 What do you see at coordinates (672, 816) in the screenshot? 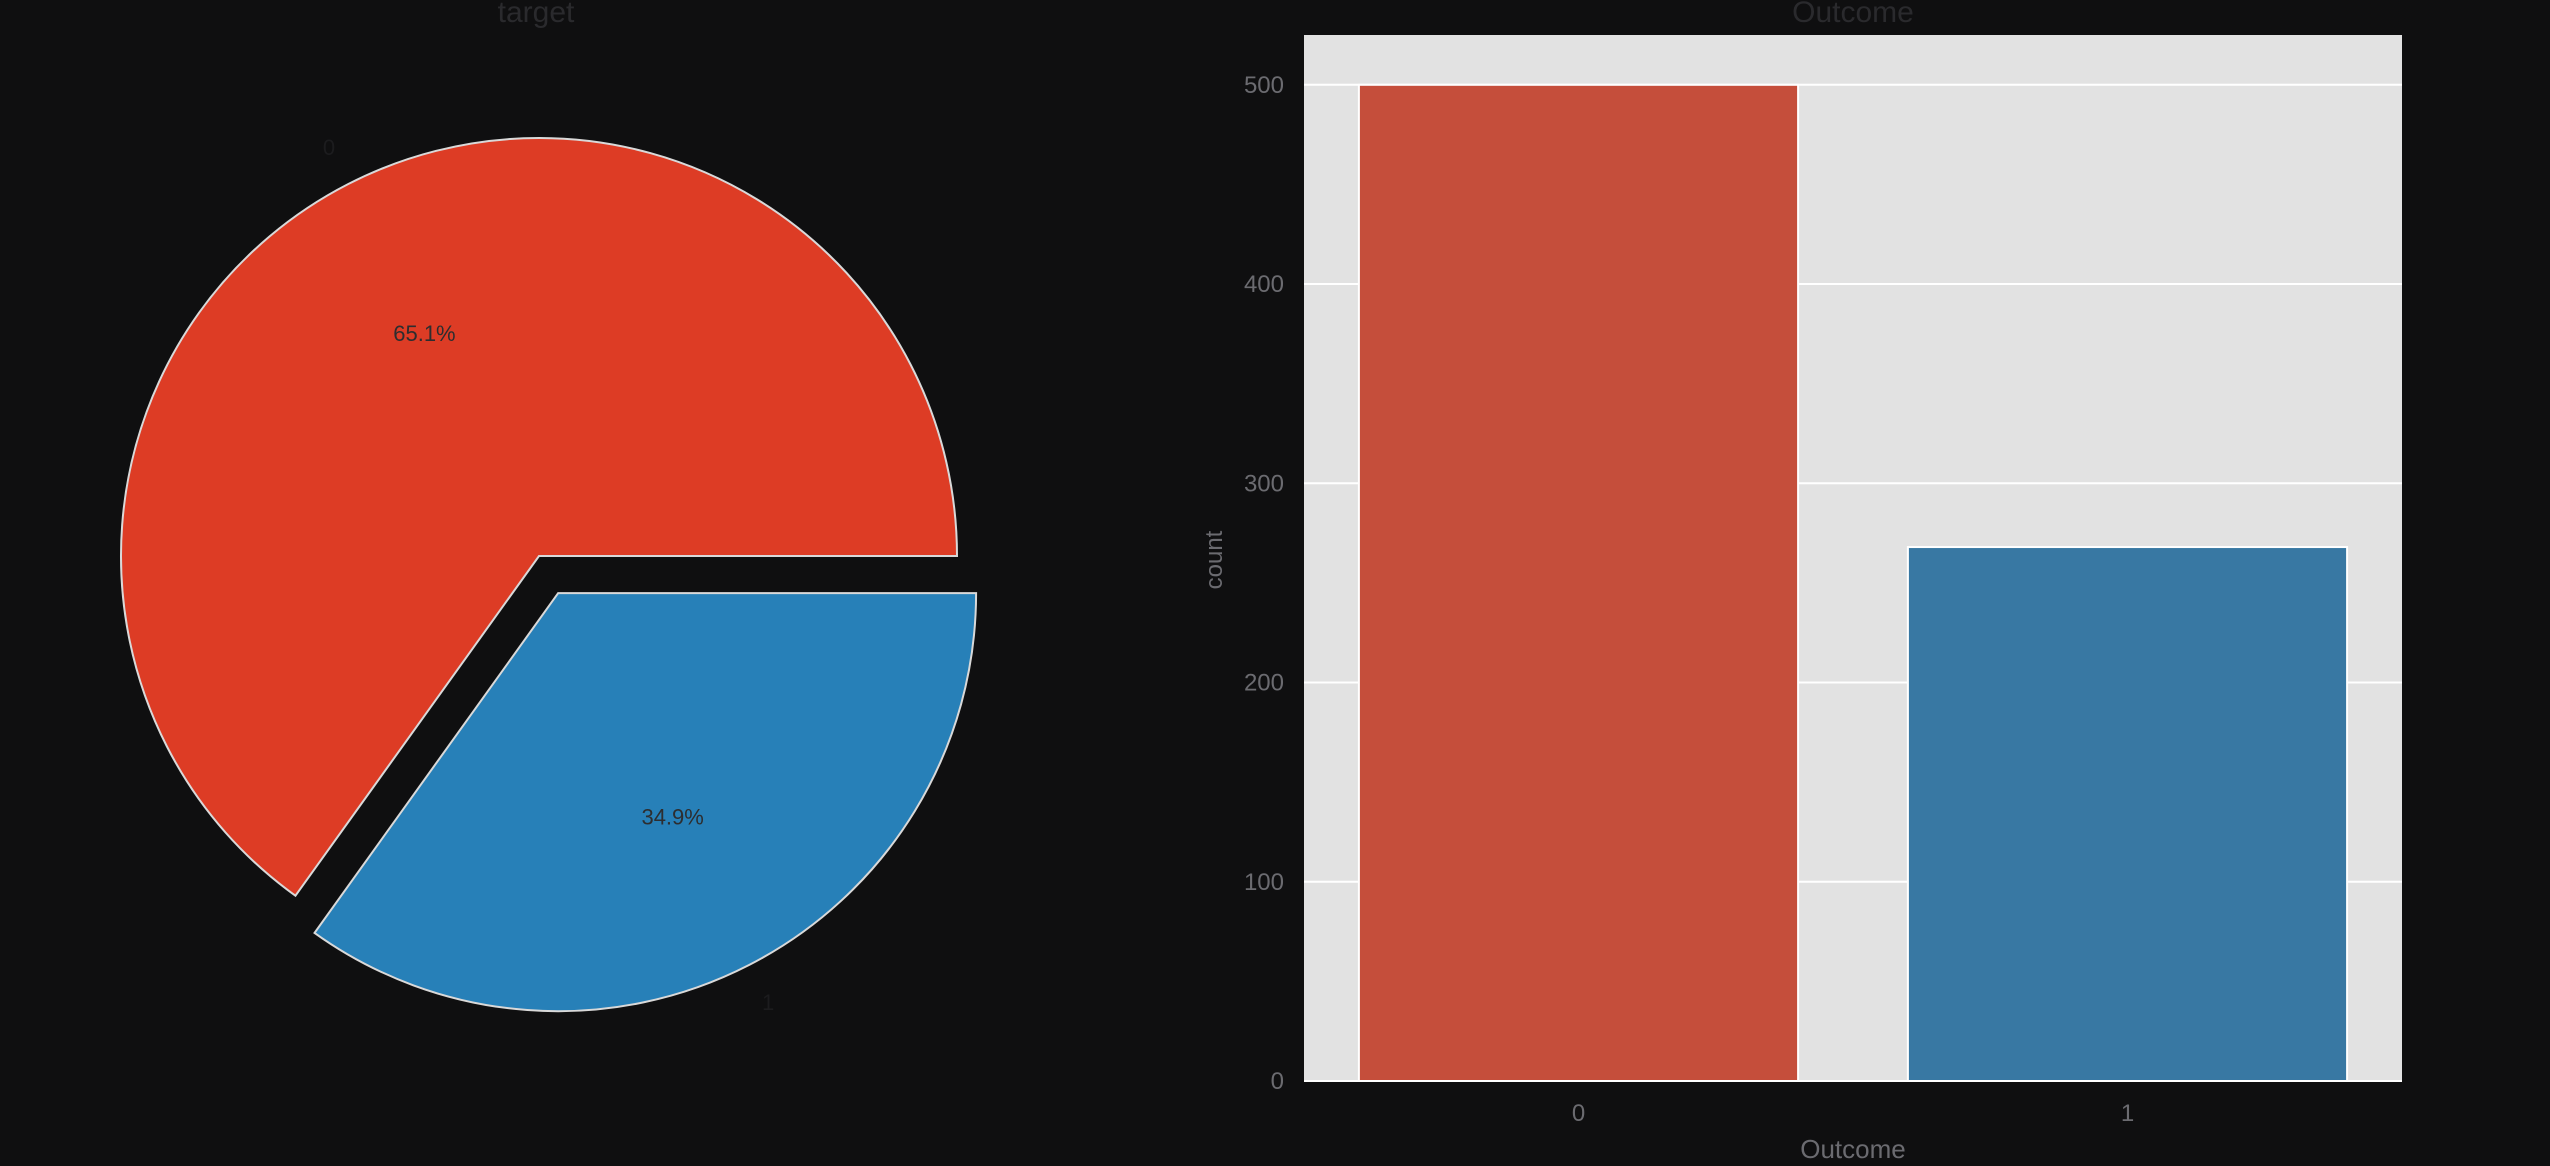
I see `pie-slice-1-percent-label: 34.9%` at bounding box center [672, 816].